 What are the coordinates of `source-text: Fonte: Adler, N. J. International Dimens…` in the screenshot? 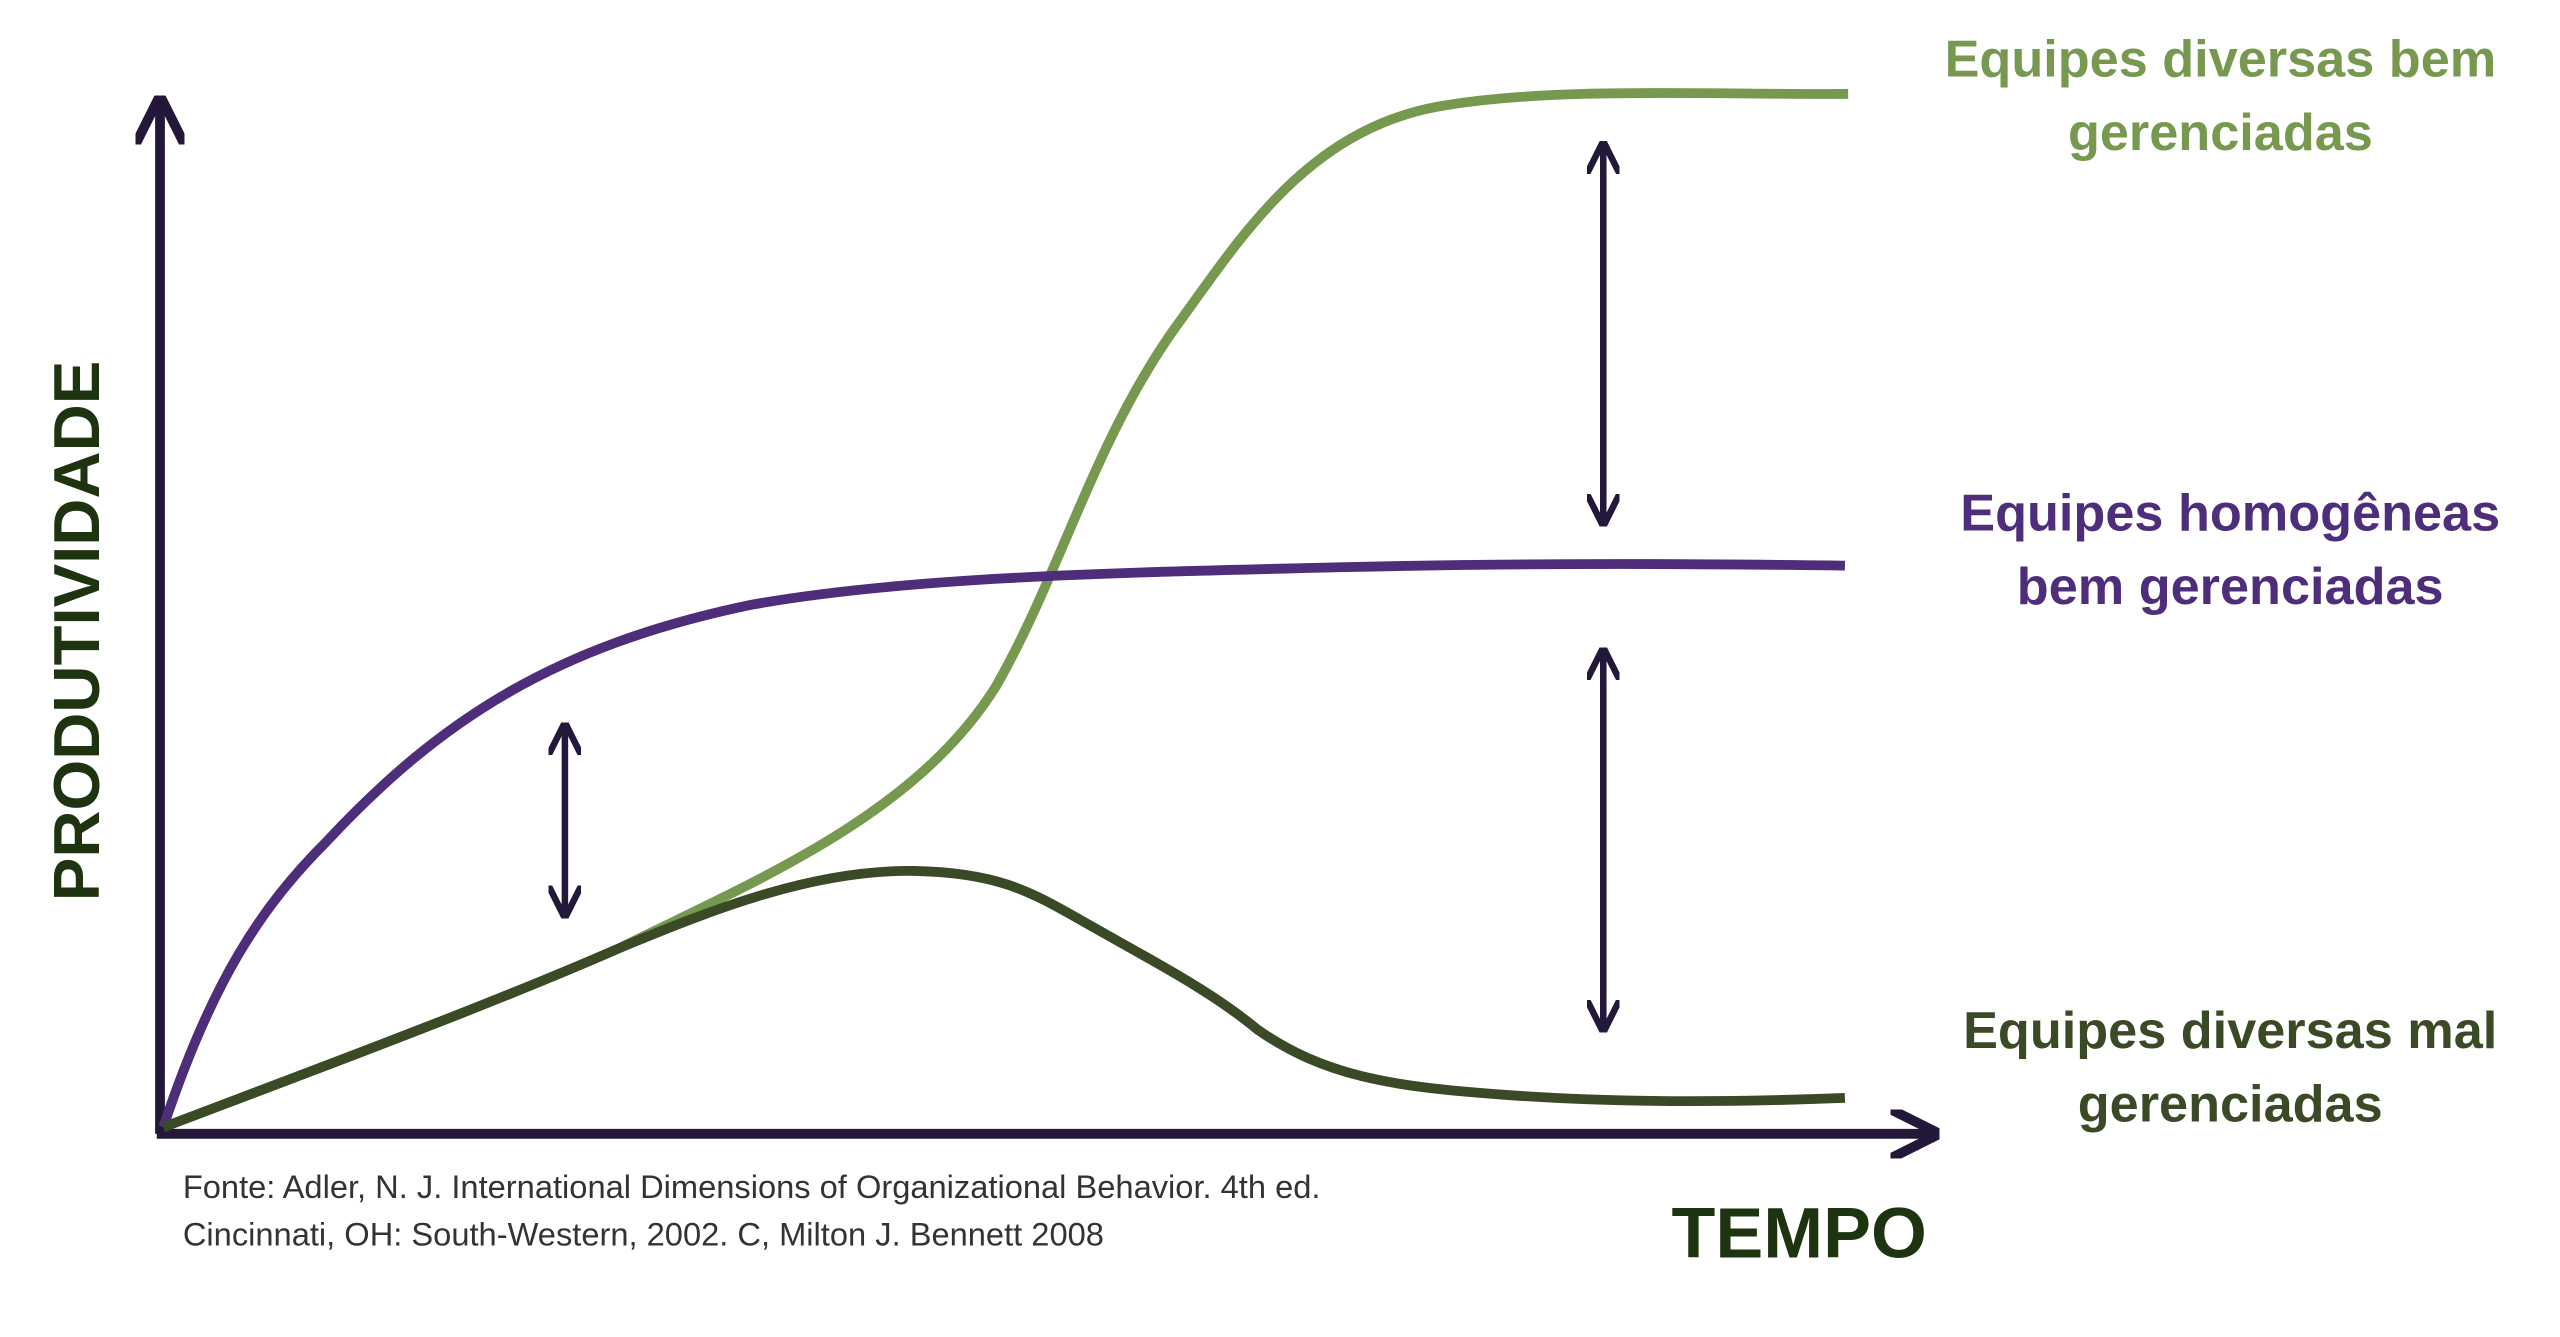 It's located at (752, 1186).